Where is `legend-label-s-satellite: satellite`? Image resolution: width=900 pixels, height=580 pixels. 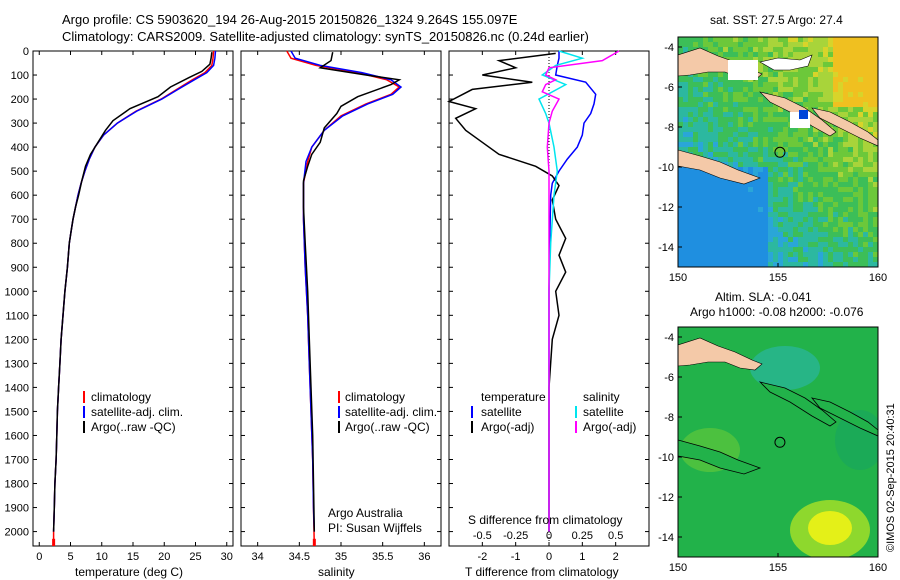 legend-label-s-satellite: satellite is located at coordinates (603, 412).